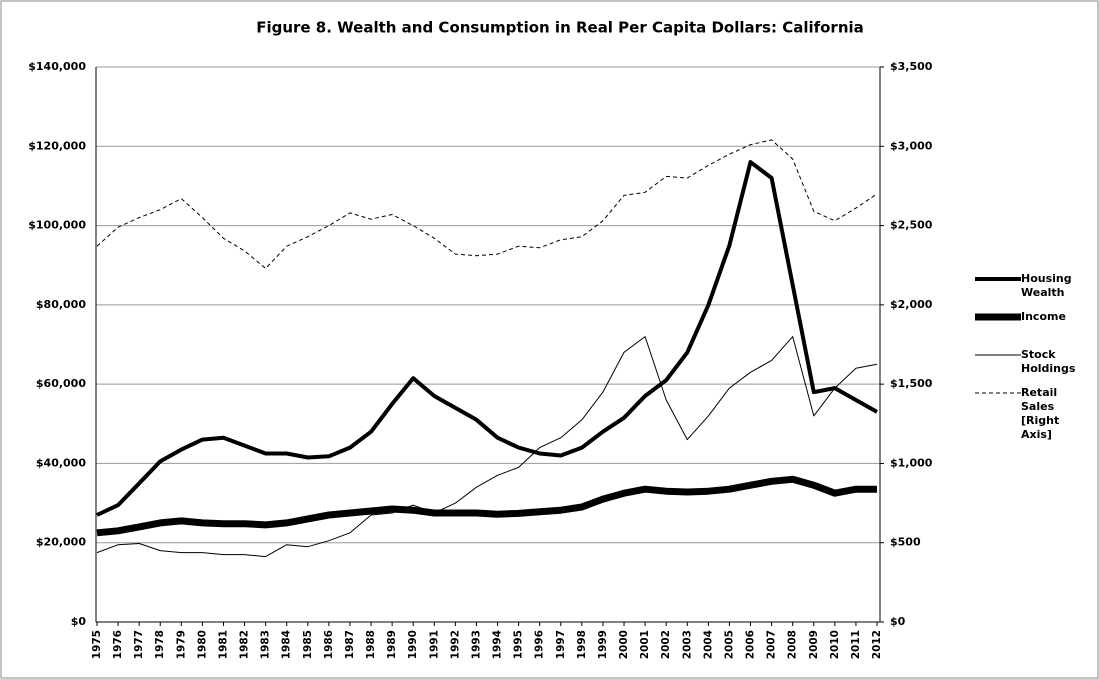 This screenshot has height=679, width=1099. What do you see at coordinates (666, 644) in the screenshot?
I see `x-tick-label: 2002` at bounding box center [666, 644].